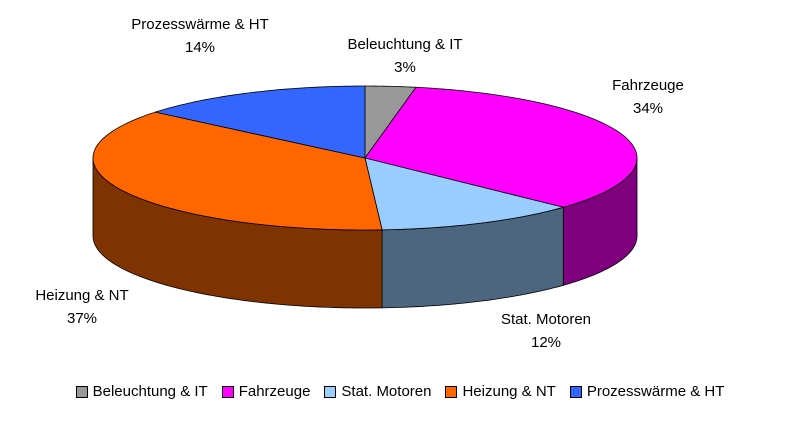 Image resolution: width=800 pixels, height=434 pixels. Describe the element at coordinates (509, 391) in the screenshot. I see `legend-label: Heizung & NT` at that location.